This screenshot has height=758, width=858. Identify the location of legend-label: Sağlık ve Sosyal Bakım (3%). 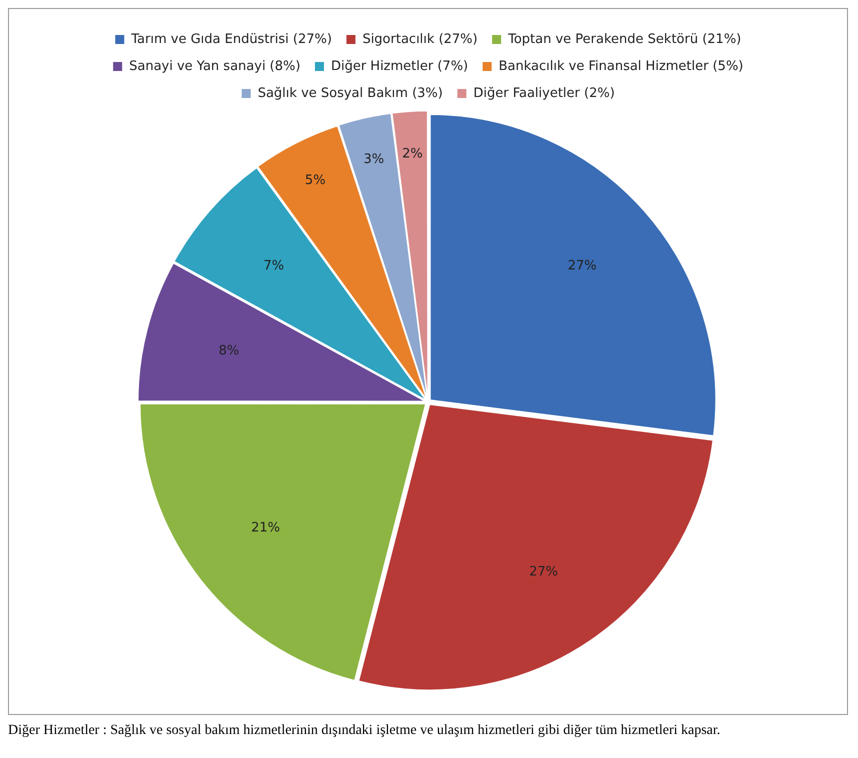
(350, 93).